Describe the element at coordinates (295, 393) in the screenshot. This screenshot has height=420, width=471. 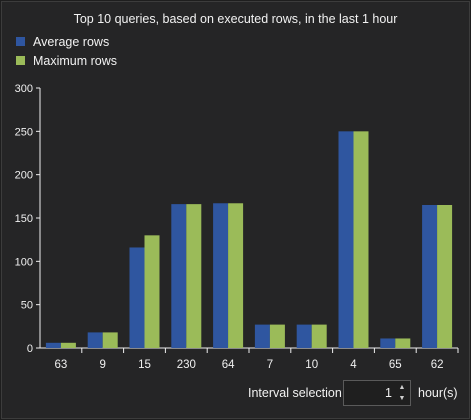
I see `interval-label: Interval selection` at that location.